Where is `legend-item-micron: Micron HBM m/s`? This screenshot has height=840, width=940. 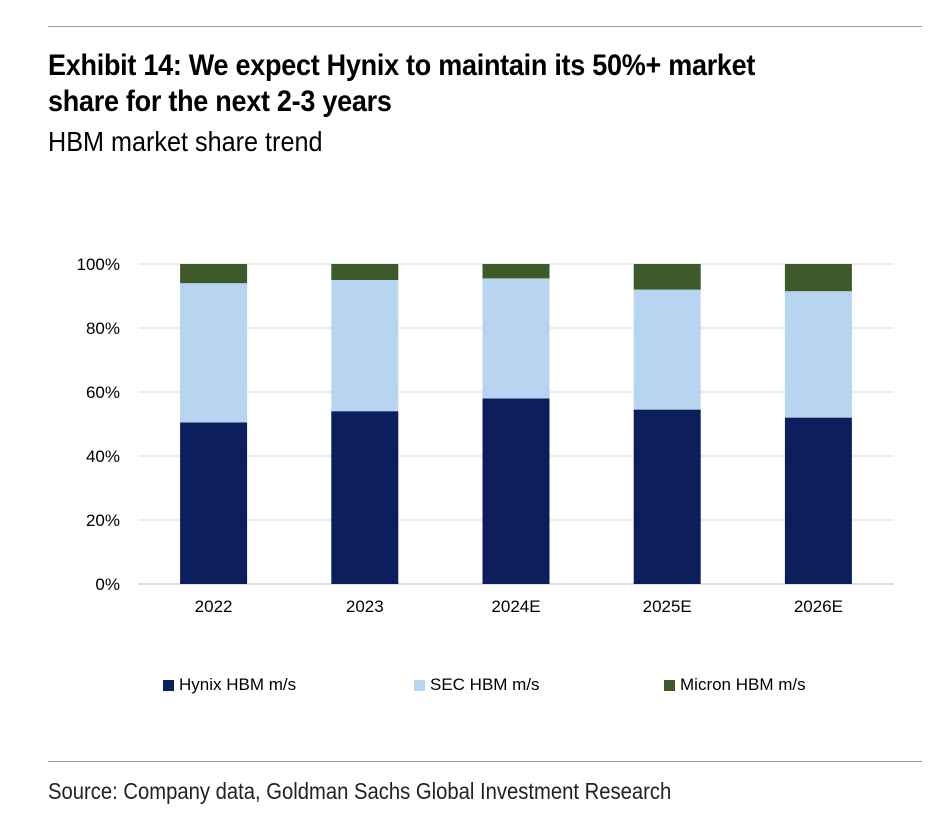
legend-item-micron: Micron HBM m/s is located at coordinates (735, 685).